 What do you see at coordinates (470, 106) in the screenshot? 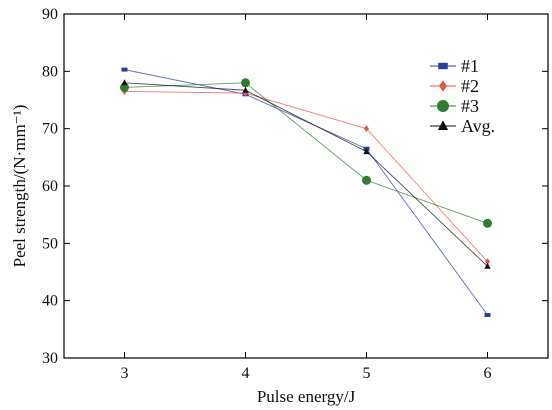
I see `legend-label: #3` at bounding box center [470, 106].